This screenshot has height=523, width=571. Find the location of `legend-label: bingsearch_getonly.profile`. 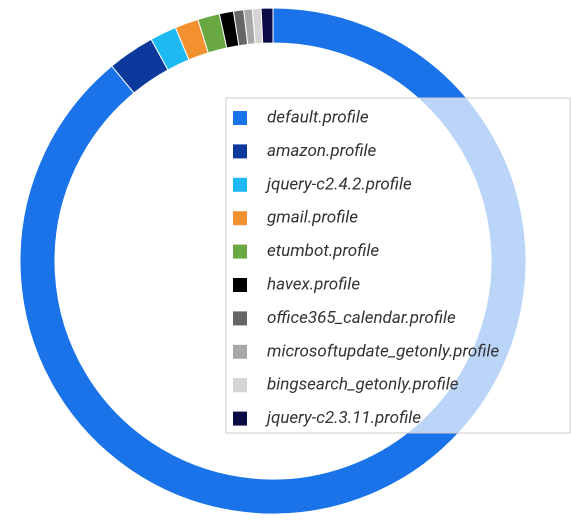

legend-label: bingsearch_getonly.profile is located at coordinates (363, 385).